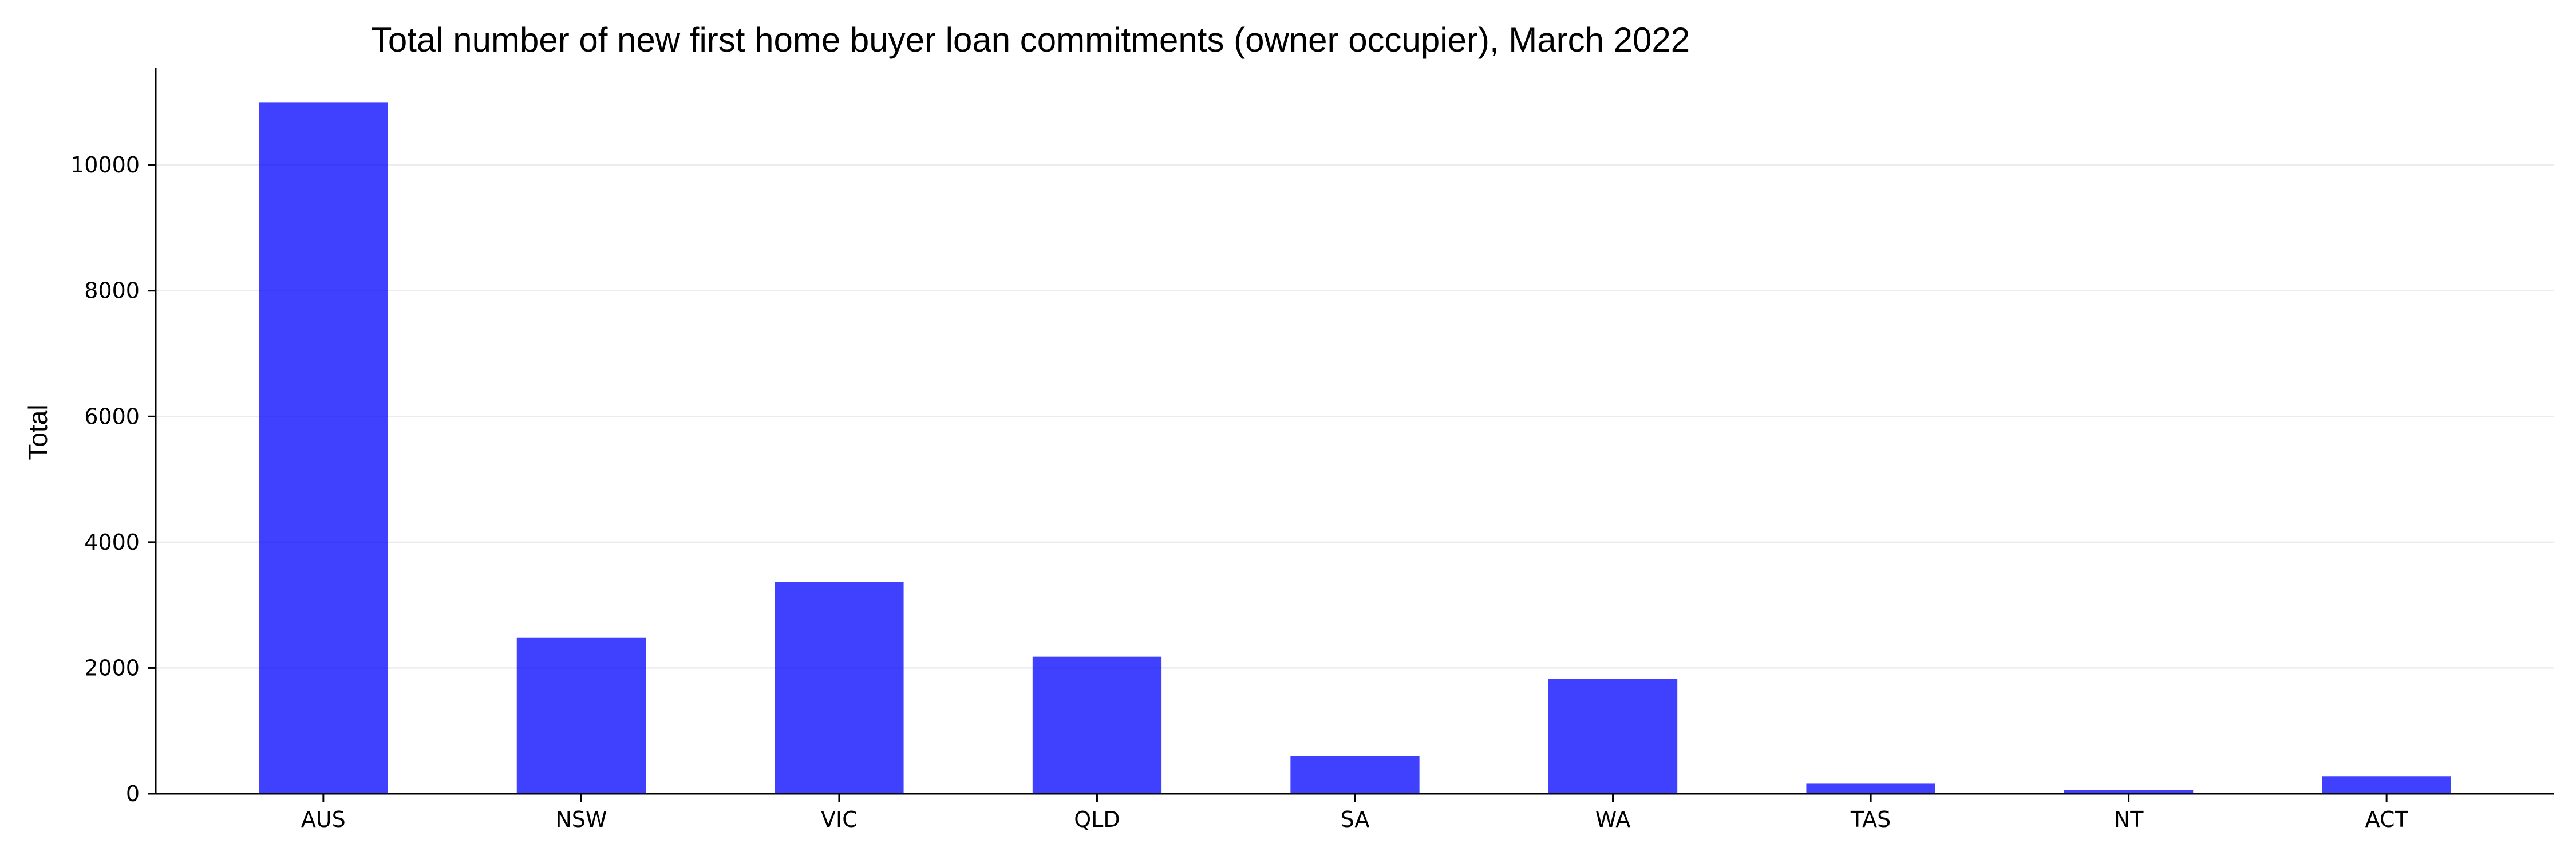 Image resolution: width=2576 pixels, height=859 pixels. I want to click on x-ticks: AUS NSW VIC QLD SA WA TAS NT ACT, so click(1355, 813).